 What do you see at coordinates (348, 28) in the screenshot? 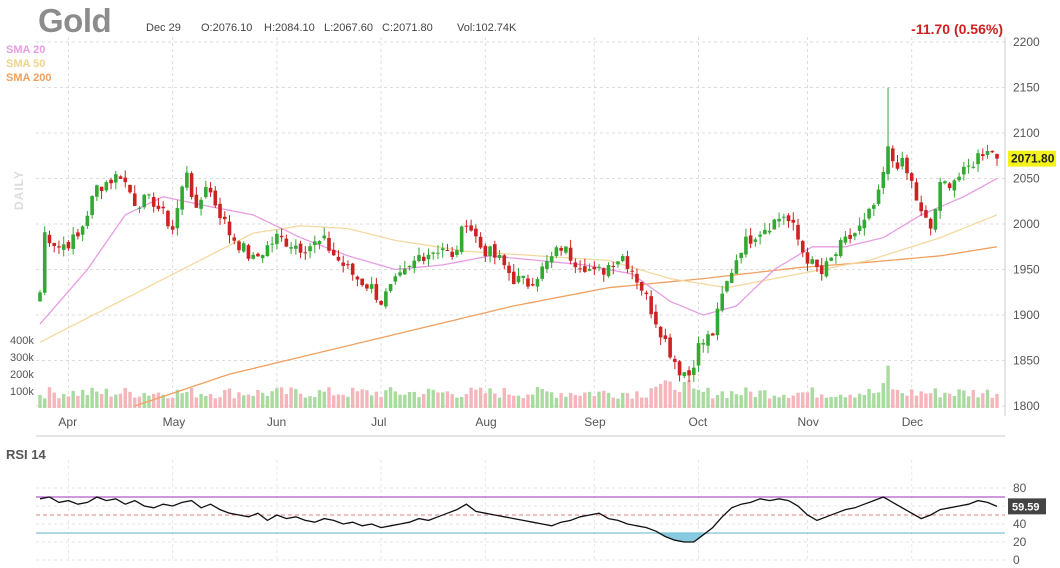
I see `low-value: L:2067.60` at bounding box center [348, 28].